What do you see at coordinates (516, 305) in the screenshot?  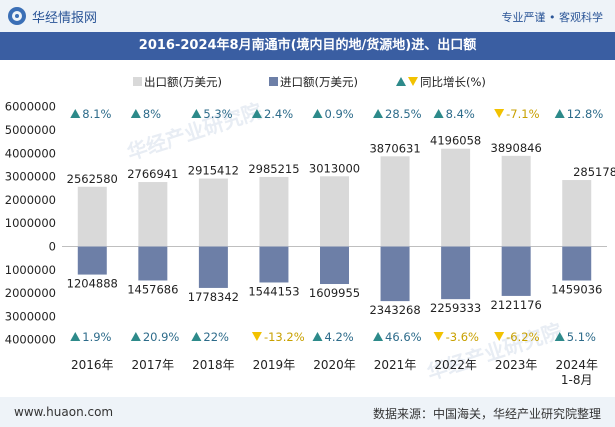 I see `import-value-label: 2121176` at bounding box center [516, 305].